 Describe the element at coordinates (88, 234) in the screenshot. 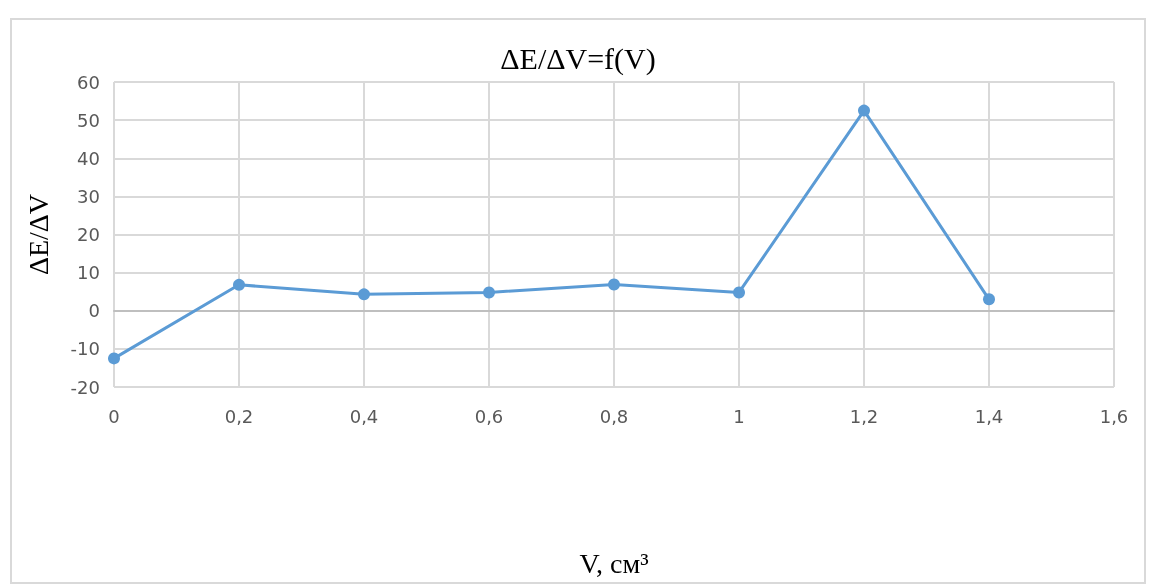

I see `y-tick-label: 20` at that location.